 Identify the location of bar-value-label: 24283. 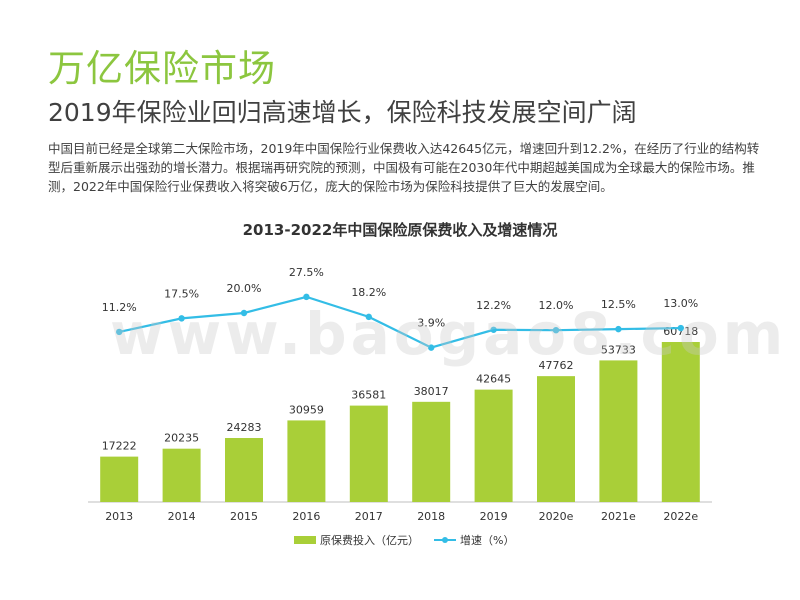
(244, 427).